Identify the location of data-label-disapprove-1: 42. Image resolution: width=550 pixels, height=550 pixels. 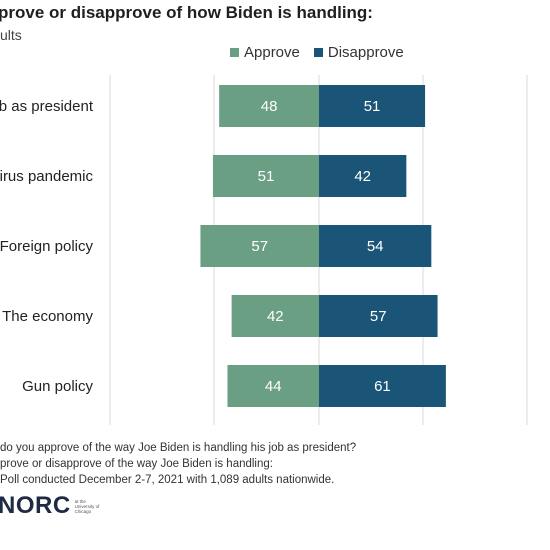
(362, 176).